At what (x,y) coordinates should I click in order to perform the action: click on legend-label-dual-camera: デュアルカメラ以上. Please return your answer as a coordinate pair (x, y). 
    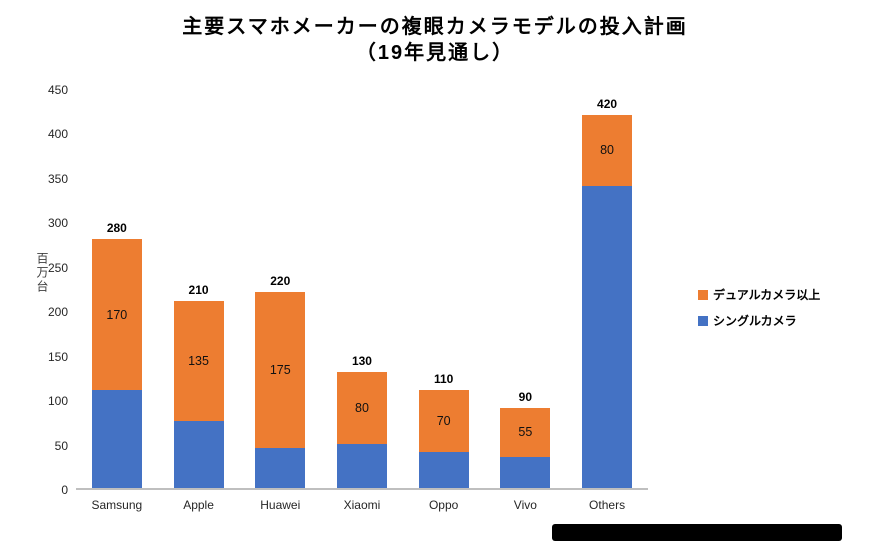
    Looking at the image, I should click on (767, 295).